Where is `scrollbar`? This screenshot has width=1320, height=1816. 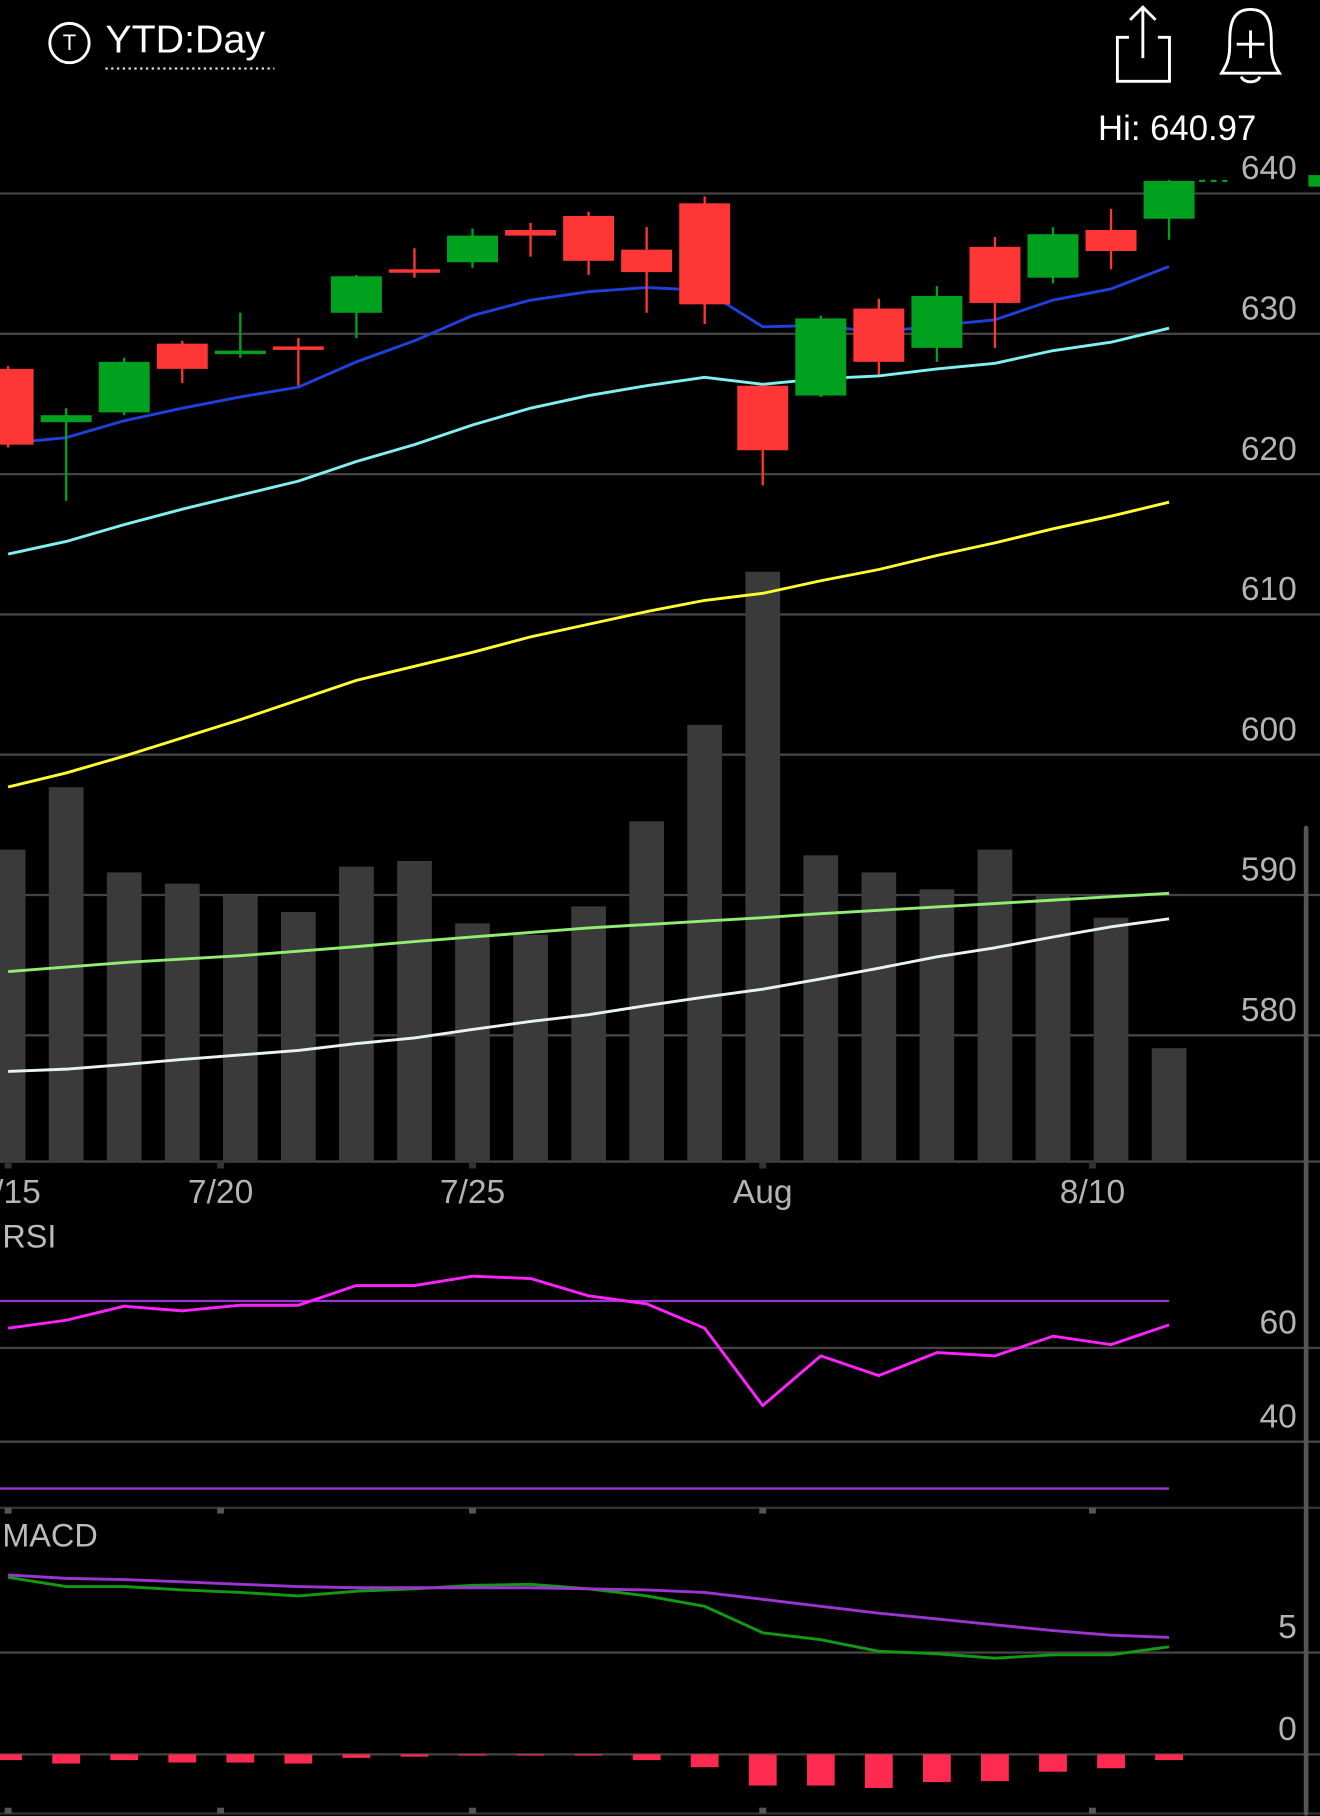
scrollbar is located at coordinates (1306, 1320).